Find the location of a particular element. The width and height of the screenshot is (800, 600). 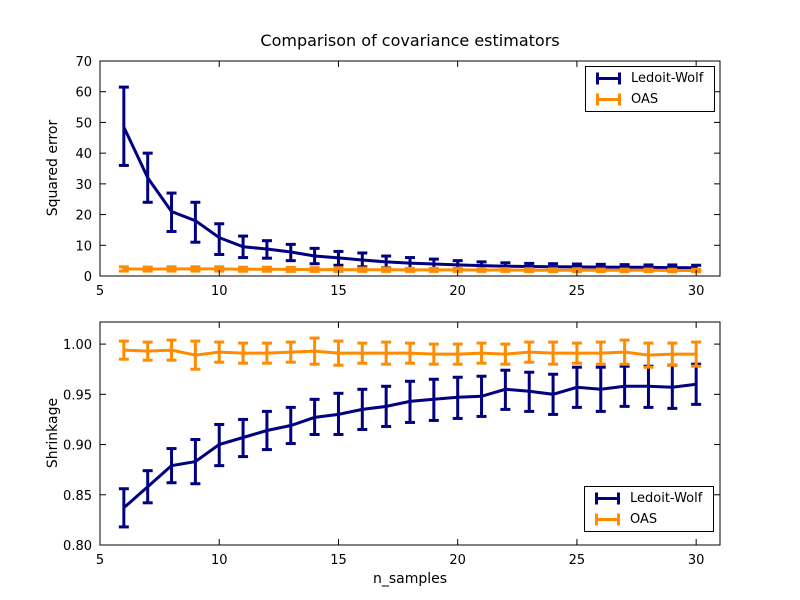

y-tick-label: 1.00 is located at coordinates (77, 345).